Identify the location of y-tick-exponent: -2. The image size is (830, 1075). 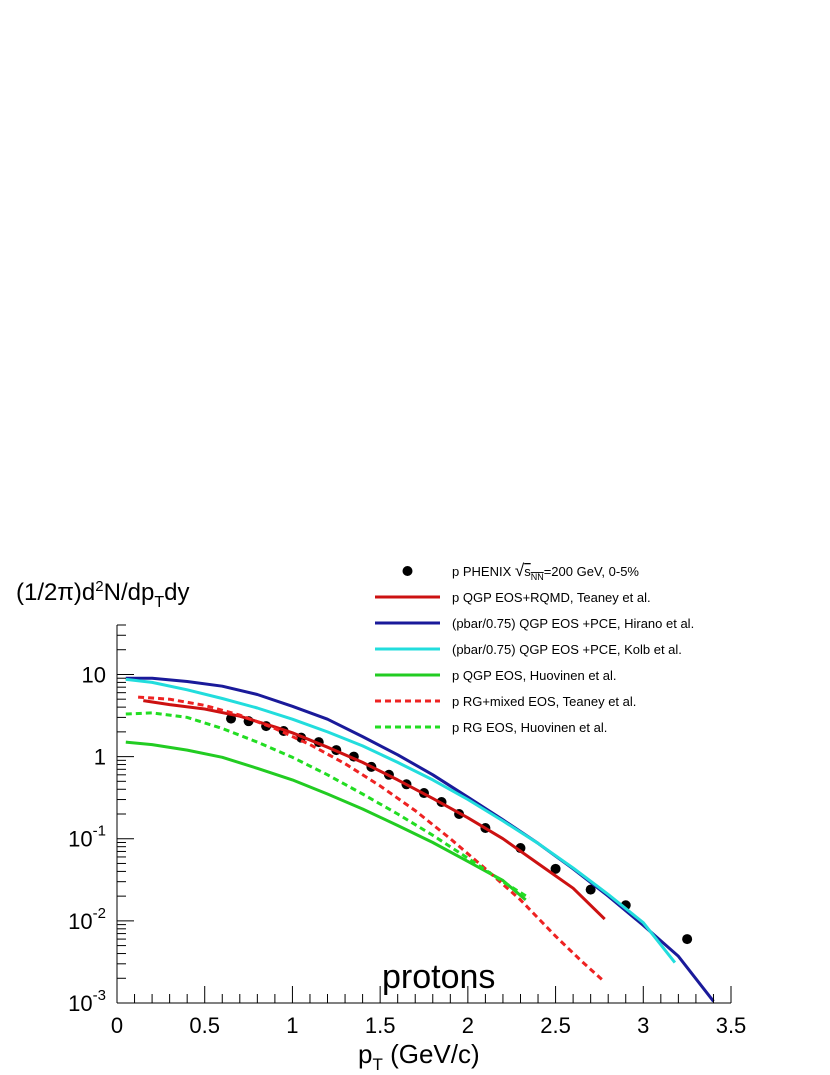
(99, 913).